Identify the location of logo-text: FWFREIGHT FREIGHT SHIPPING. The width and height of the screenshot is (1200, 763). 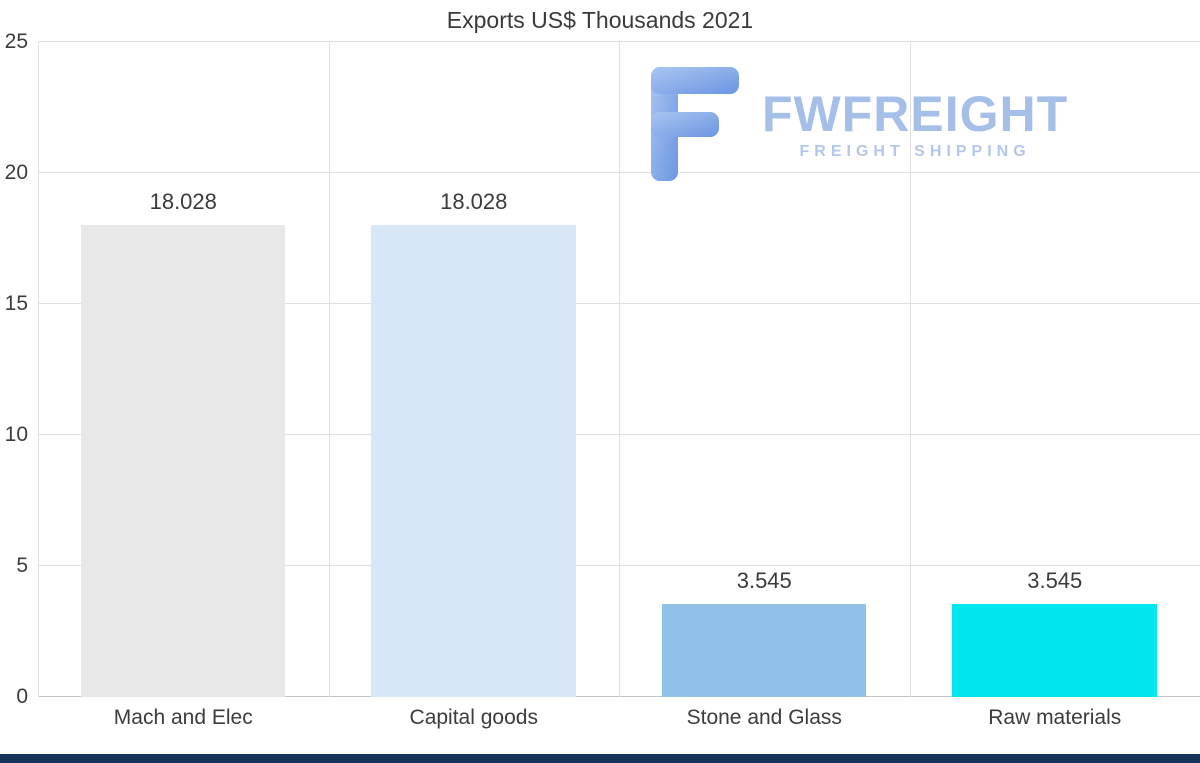
(915, 124).